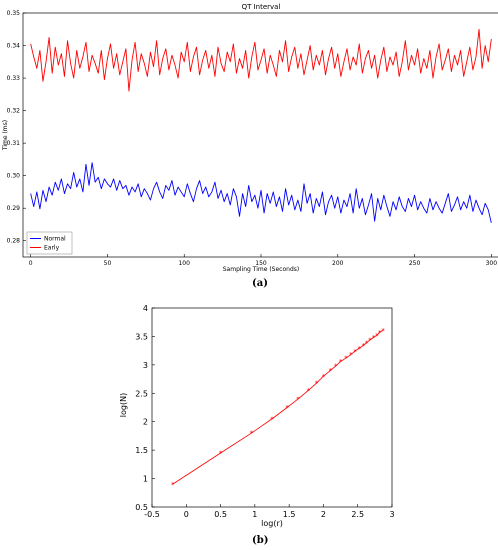  Describe the element at coordinates (261, 60) in the screenshot. I see `series-line-early` at that location.